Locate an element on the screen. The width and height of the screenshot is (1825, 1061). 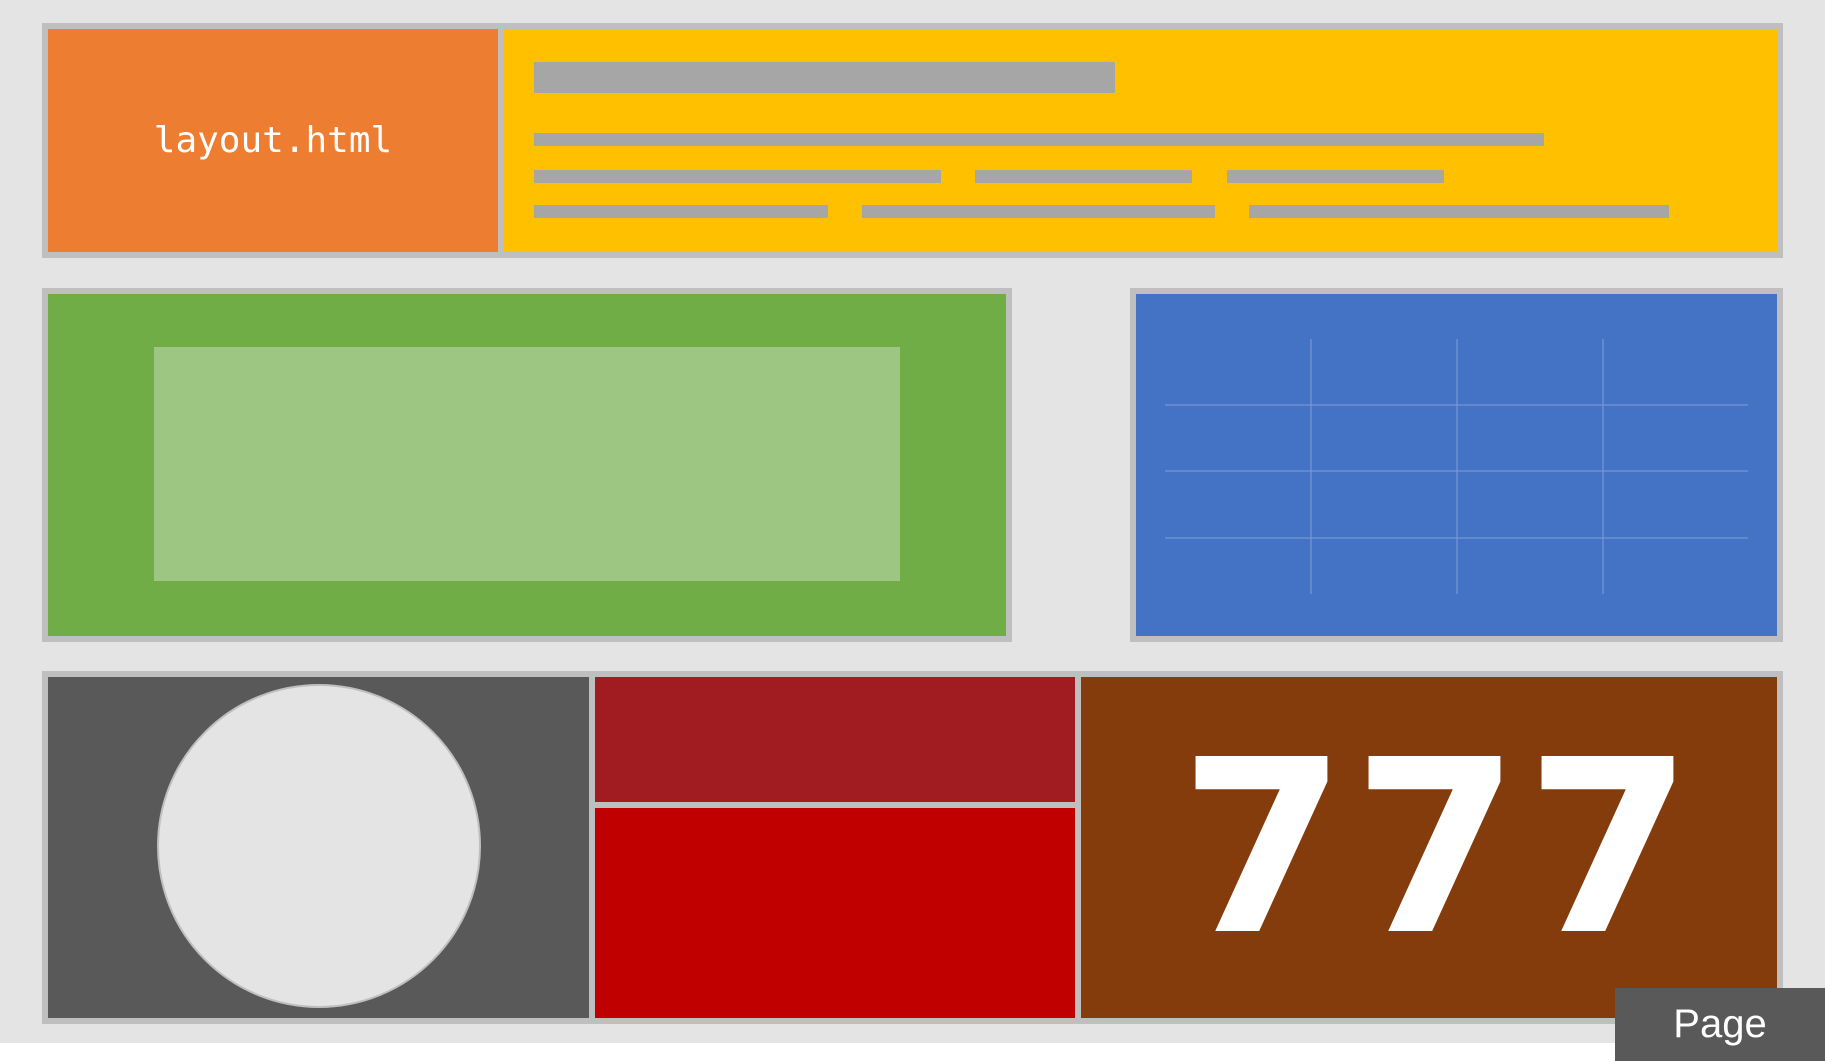
number-tile: 777 is located at coordinates (1429, 847).